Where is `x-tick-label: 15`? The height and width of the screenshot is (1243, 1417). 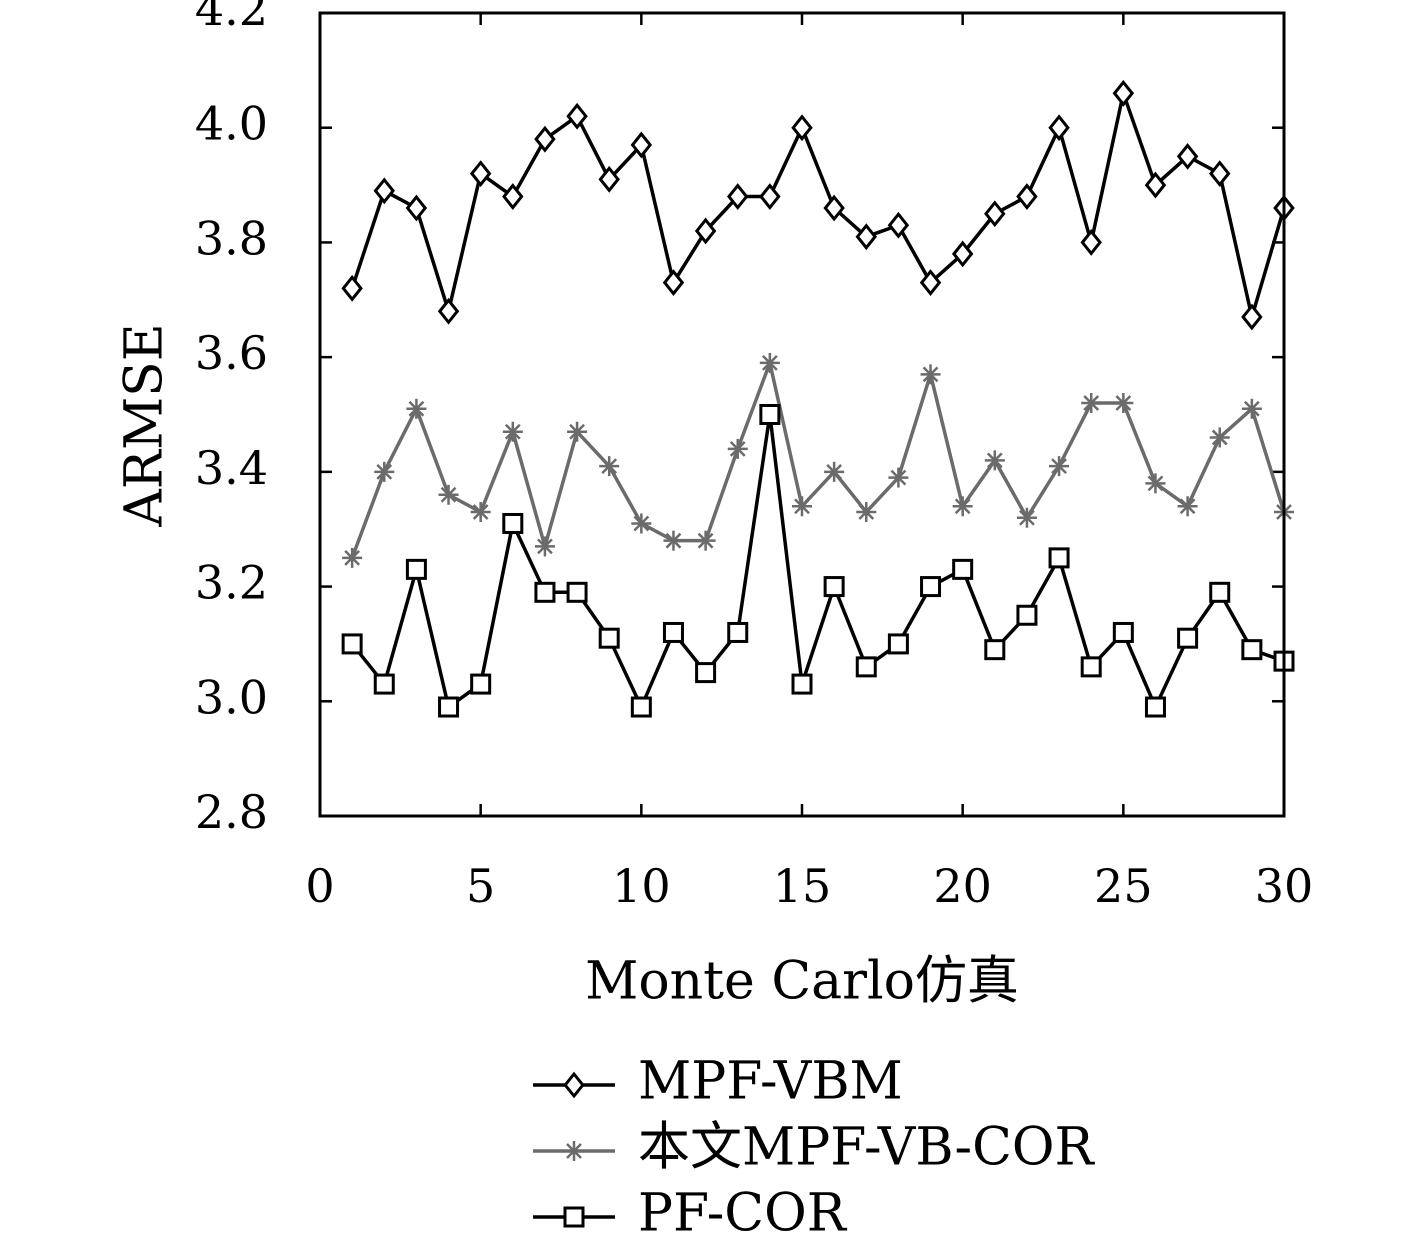
x-tick-label: 15 is located at coordinates (802, 886).